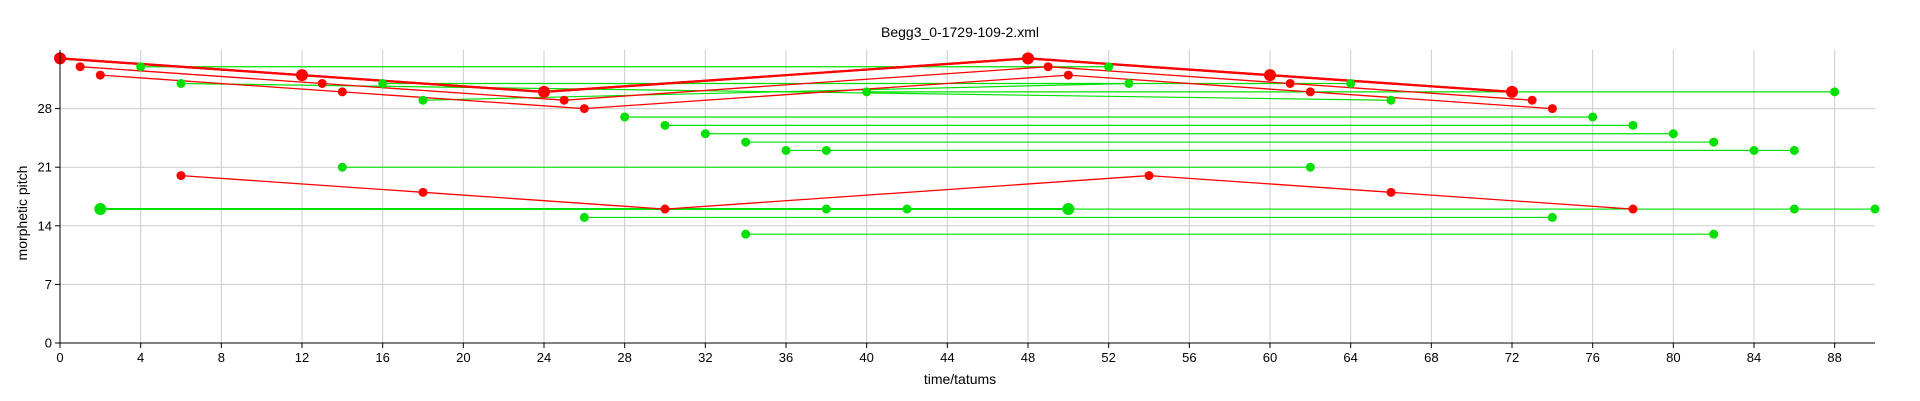  Describe the element at coordinates (59, 357) in the screenshot. I see `x-tick-label: 0` at that location.